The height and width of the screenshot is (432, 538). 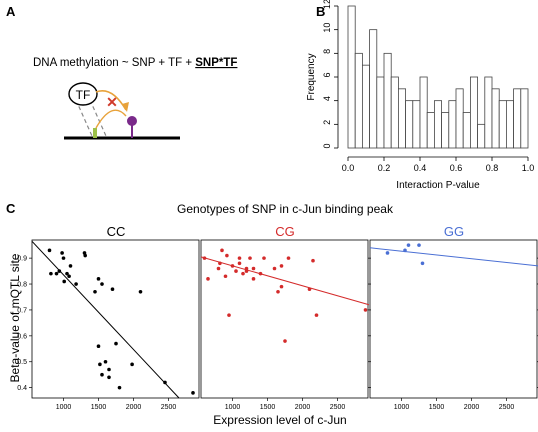 What do you see at coordinates (22, 285) in the screenshot?
I see `y-tick-label: 0.8` at bounding box center [22, 285].